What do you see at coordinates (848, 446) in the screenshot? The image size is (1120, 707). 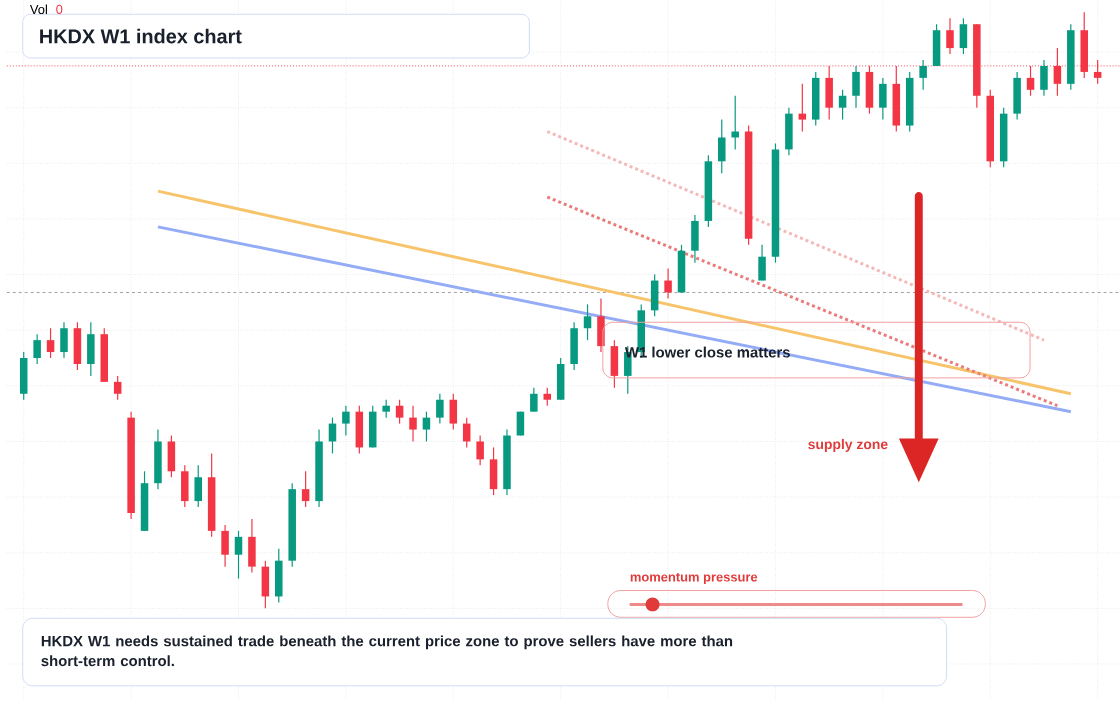 I see `annotation: supply zone` at bounding box center [848, 446].